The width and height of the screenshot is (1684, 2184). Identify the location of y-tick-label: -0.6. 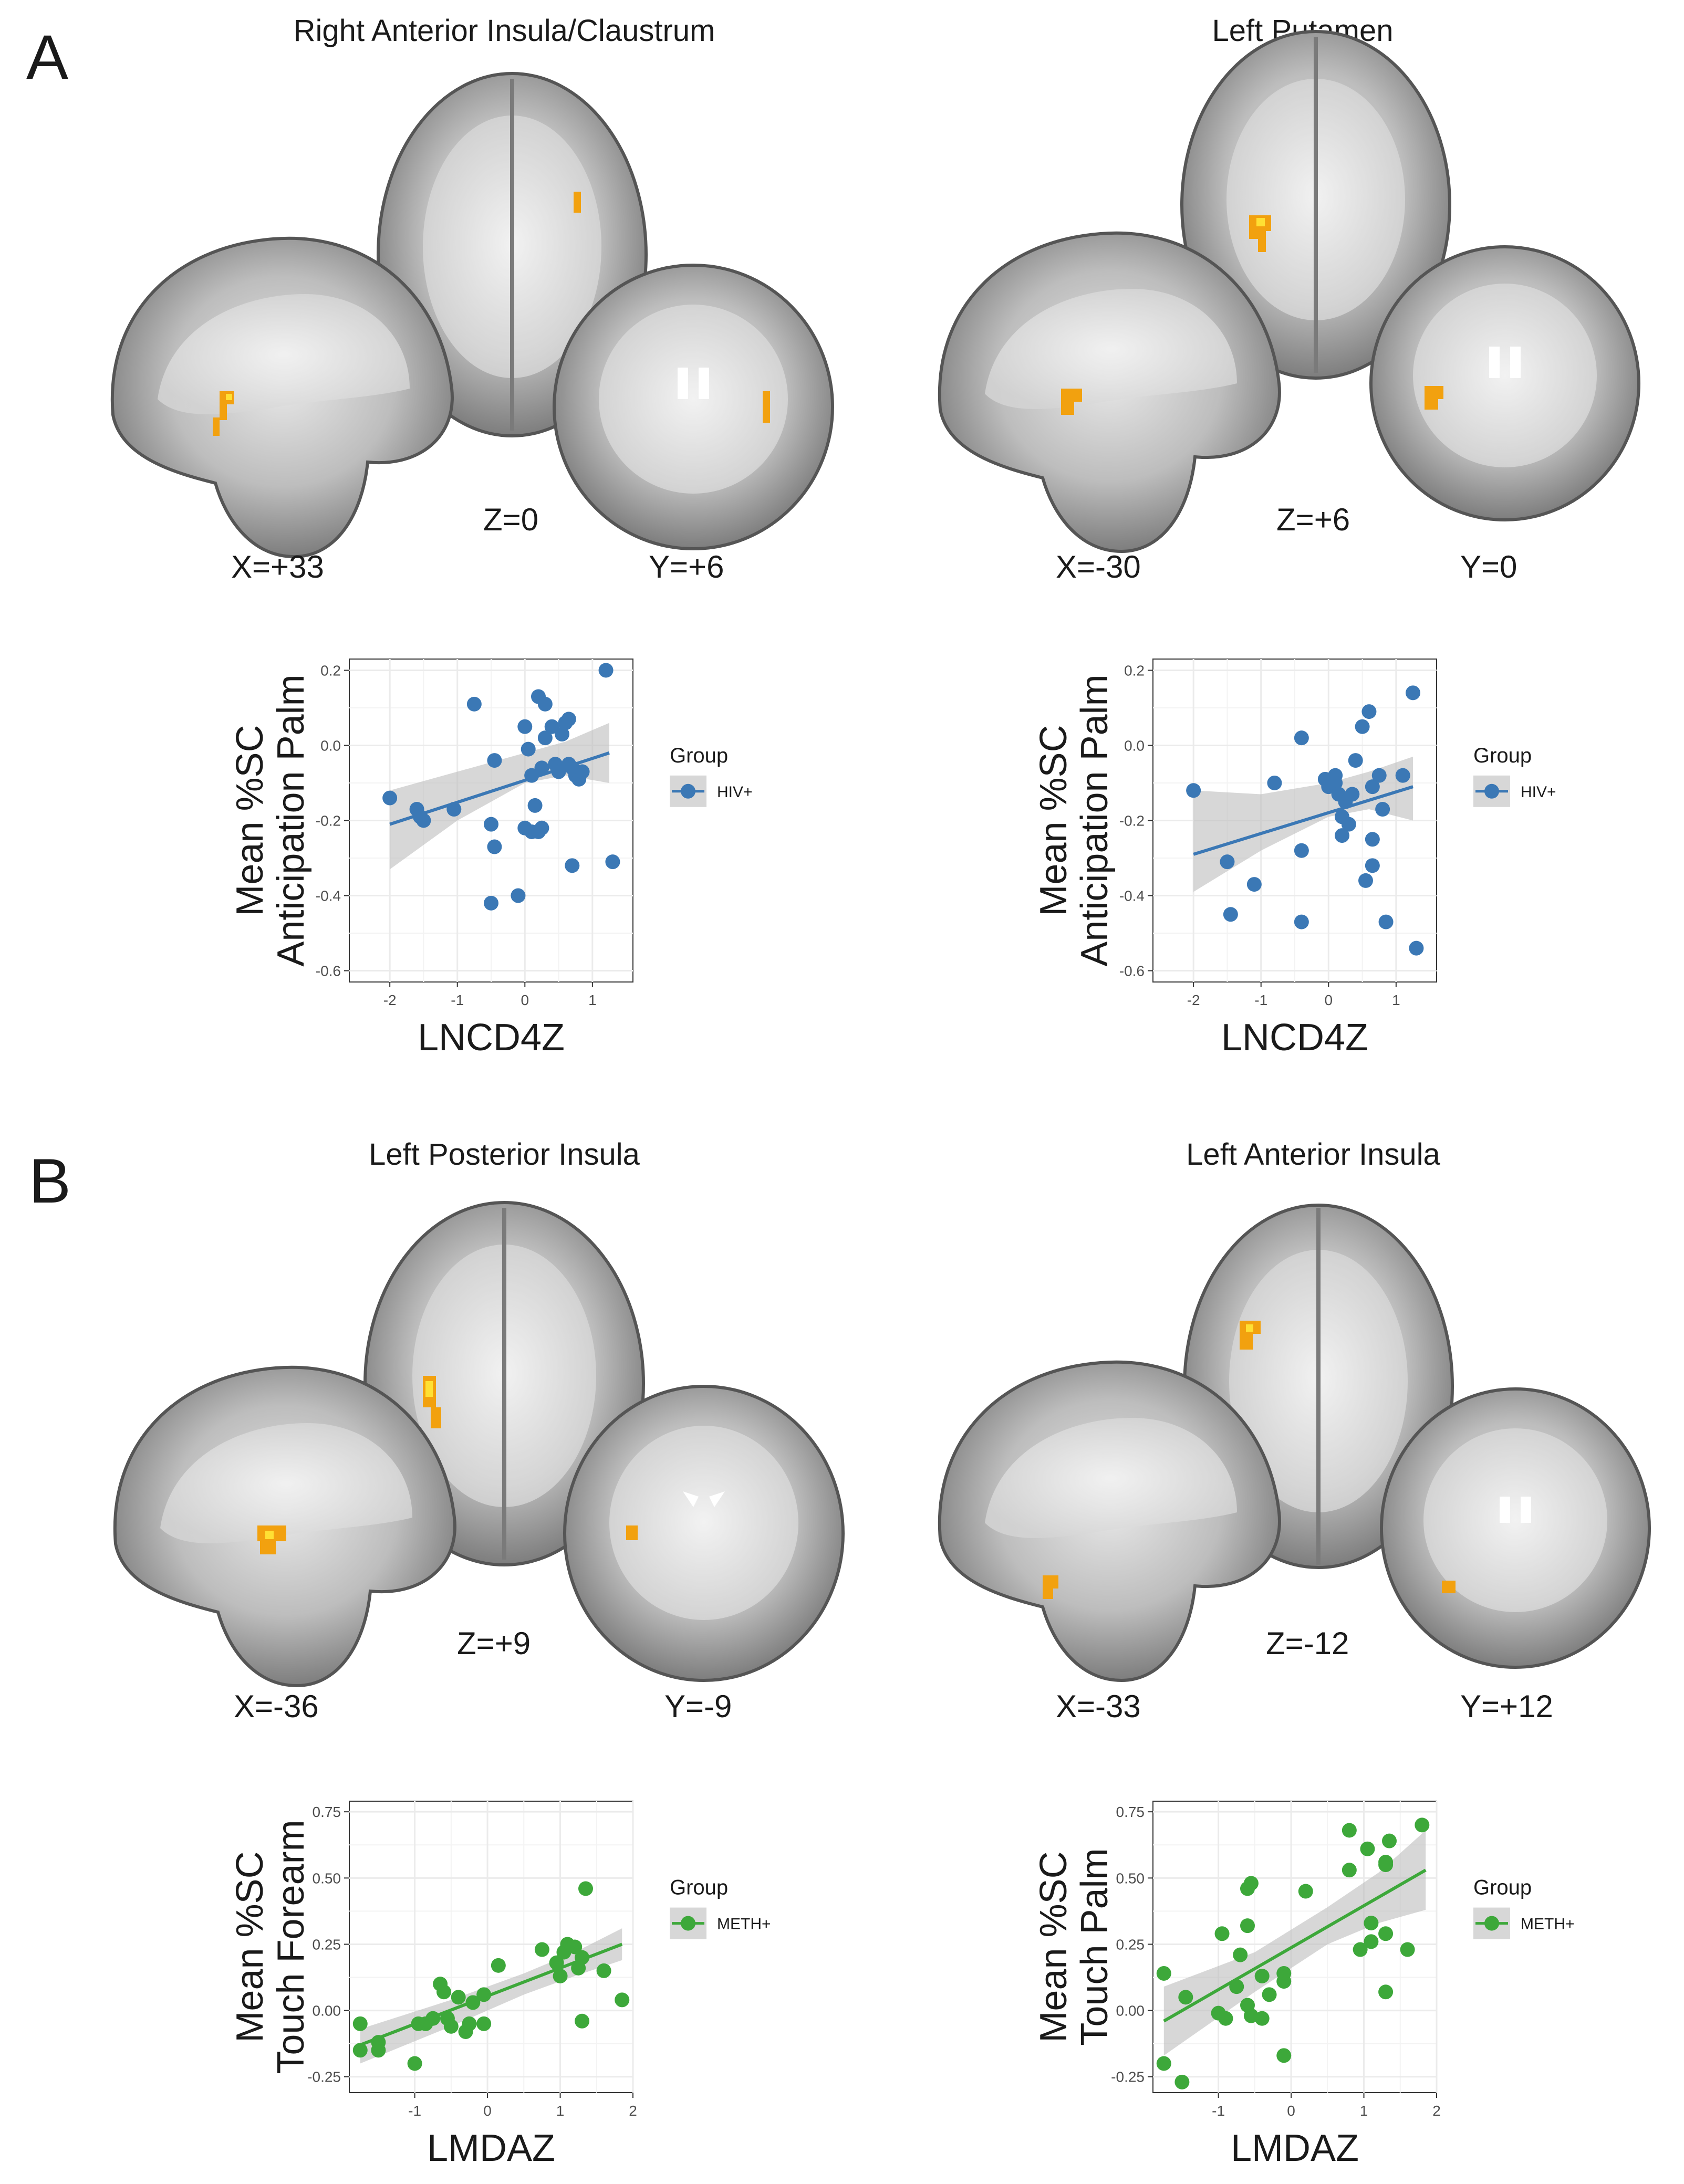
(328, 971).